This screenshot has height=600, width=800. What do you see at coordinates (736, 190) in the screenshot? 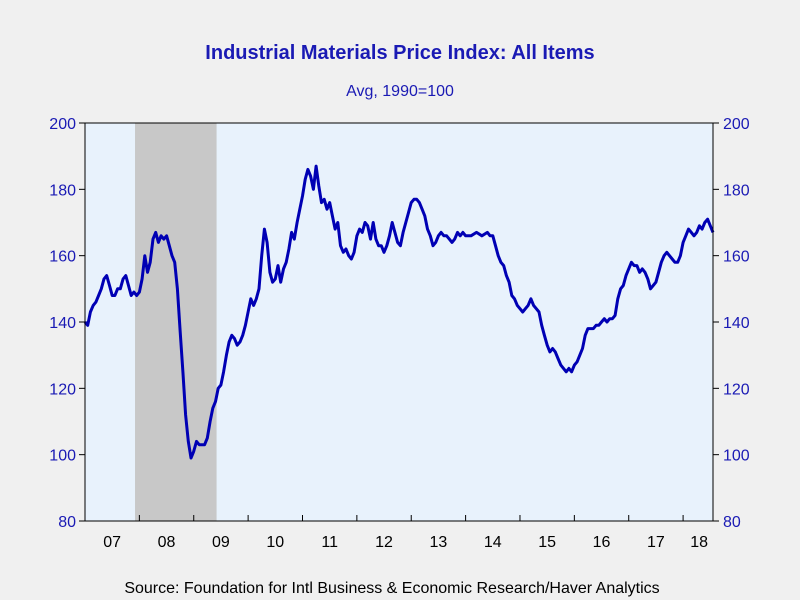
I see `y-tick-label-right: 180` at bounding box center [736, 190].